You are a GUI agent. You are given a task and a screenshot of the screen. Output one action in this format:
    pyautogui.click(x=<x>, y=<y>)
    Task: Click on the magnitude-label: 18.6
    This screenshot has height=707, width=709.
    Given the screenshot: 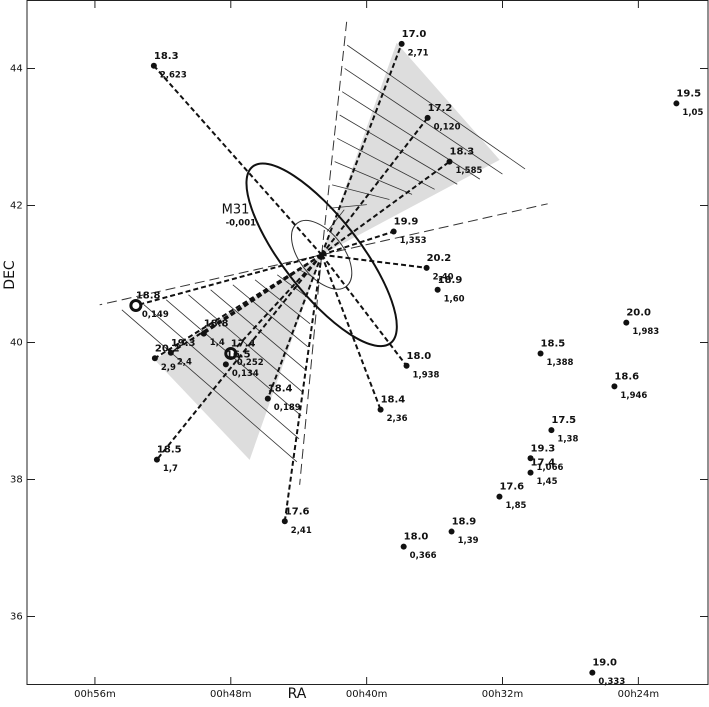 What is the action you would take?
    pyautogui.click(x=626, y=376)
    